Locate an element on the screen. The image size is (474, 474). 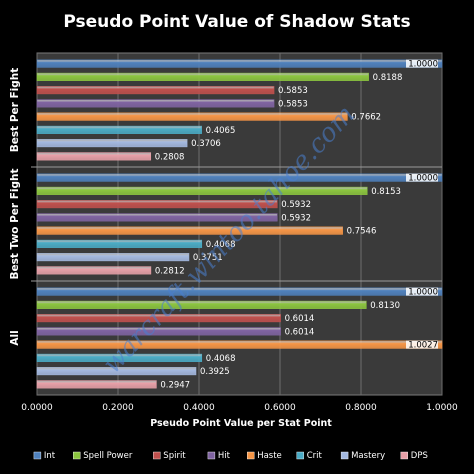
group-label: All is located at coordinates (15, 337).